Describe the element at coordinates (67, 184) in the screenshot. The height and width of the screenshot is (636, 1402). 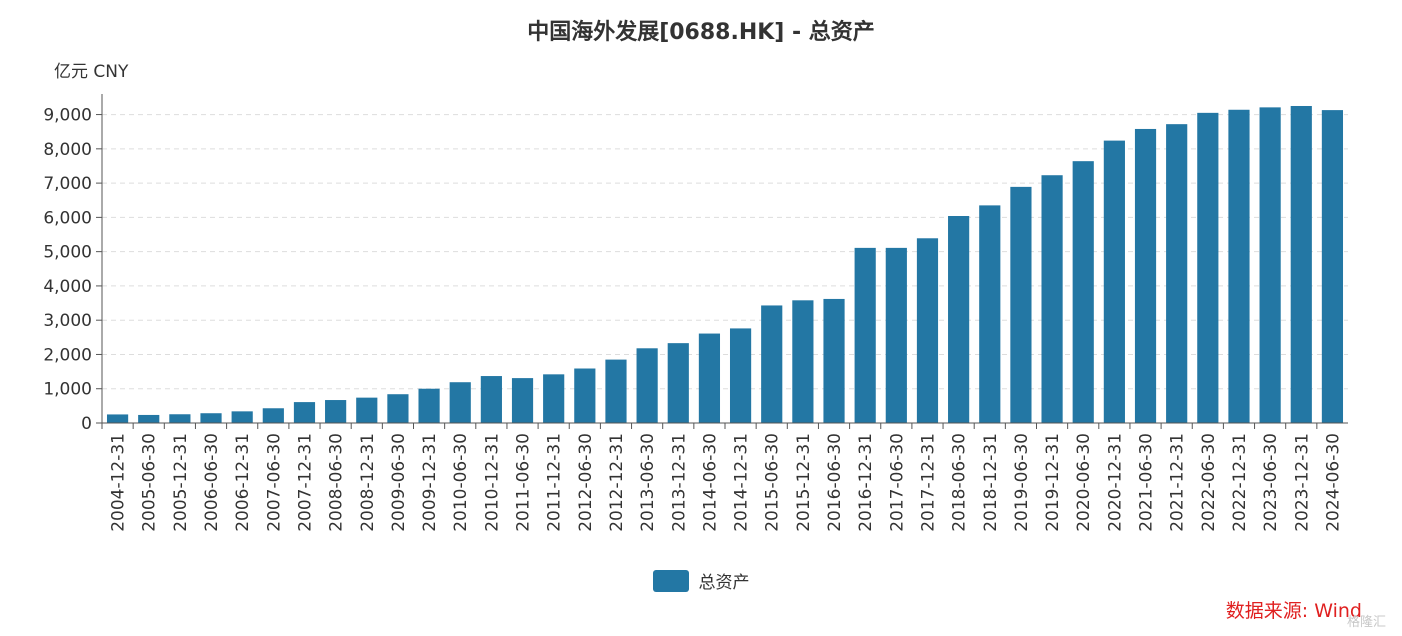
I see `y-tick-label: 7,000` at that location.